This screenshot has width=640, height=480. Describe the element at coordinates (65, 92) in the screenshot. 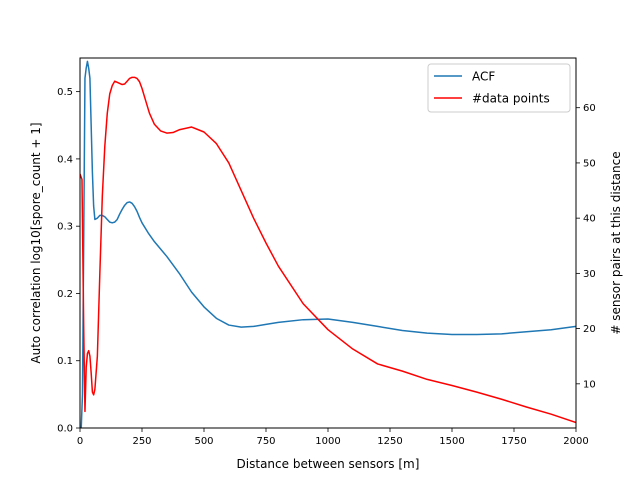

I see `y-tick-label: 0.5` at that location.